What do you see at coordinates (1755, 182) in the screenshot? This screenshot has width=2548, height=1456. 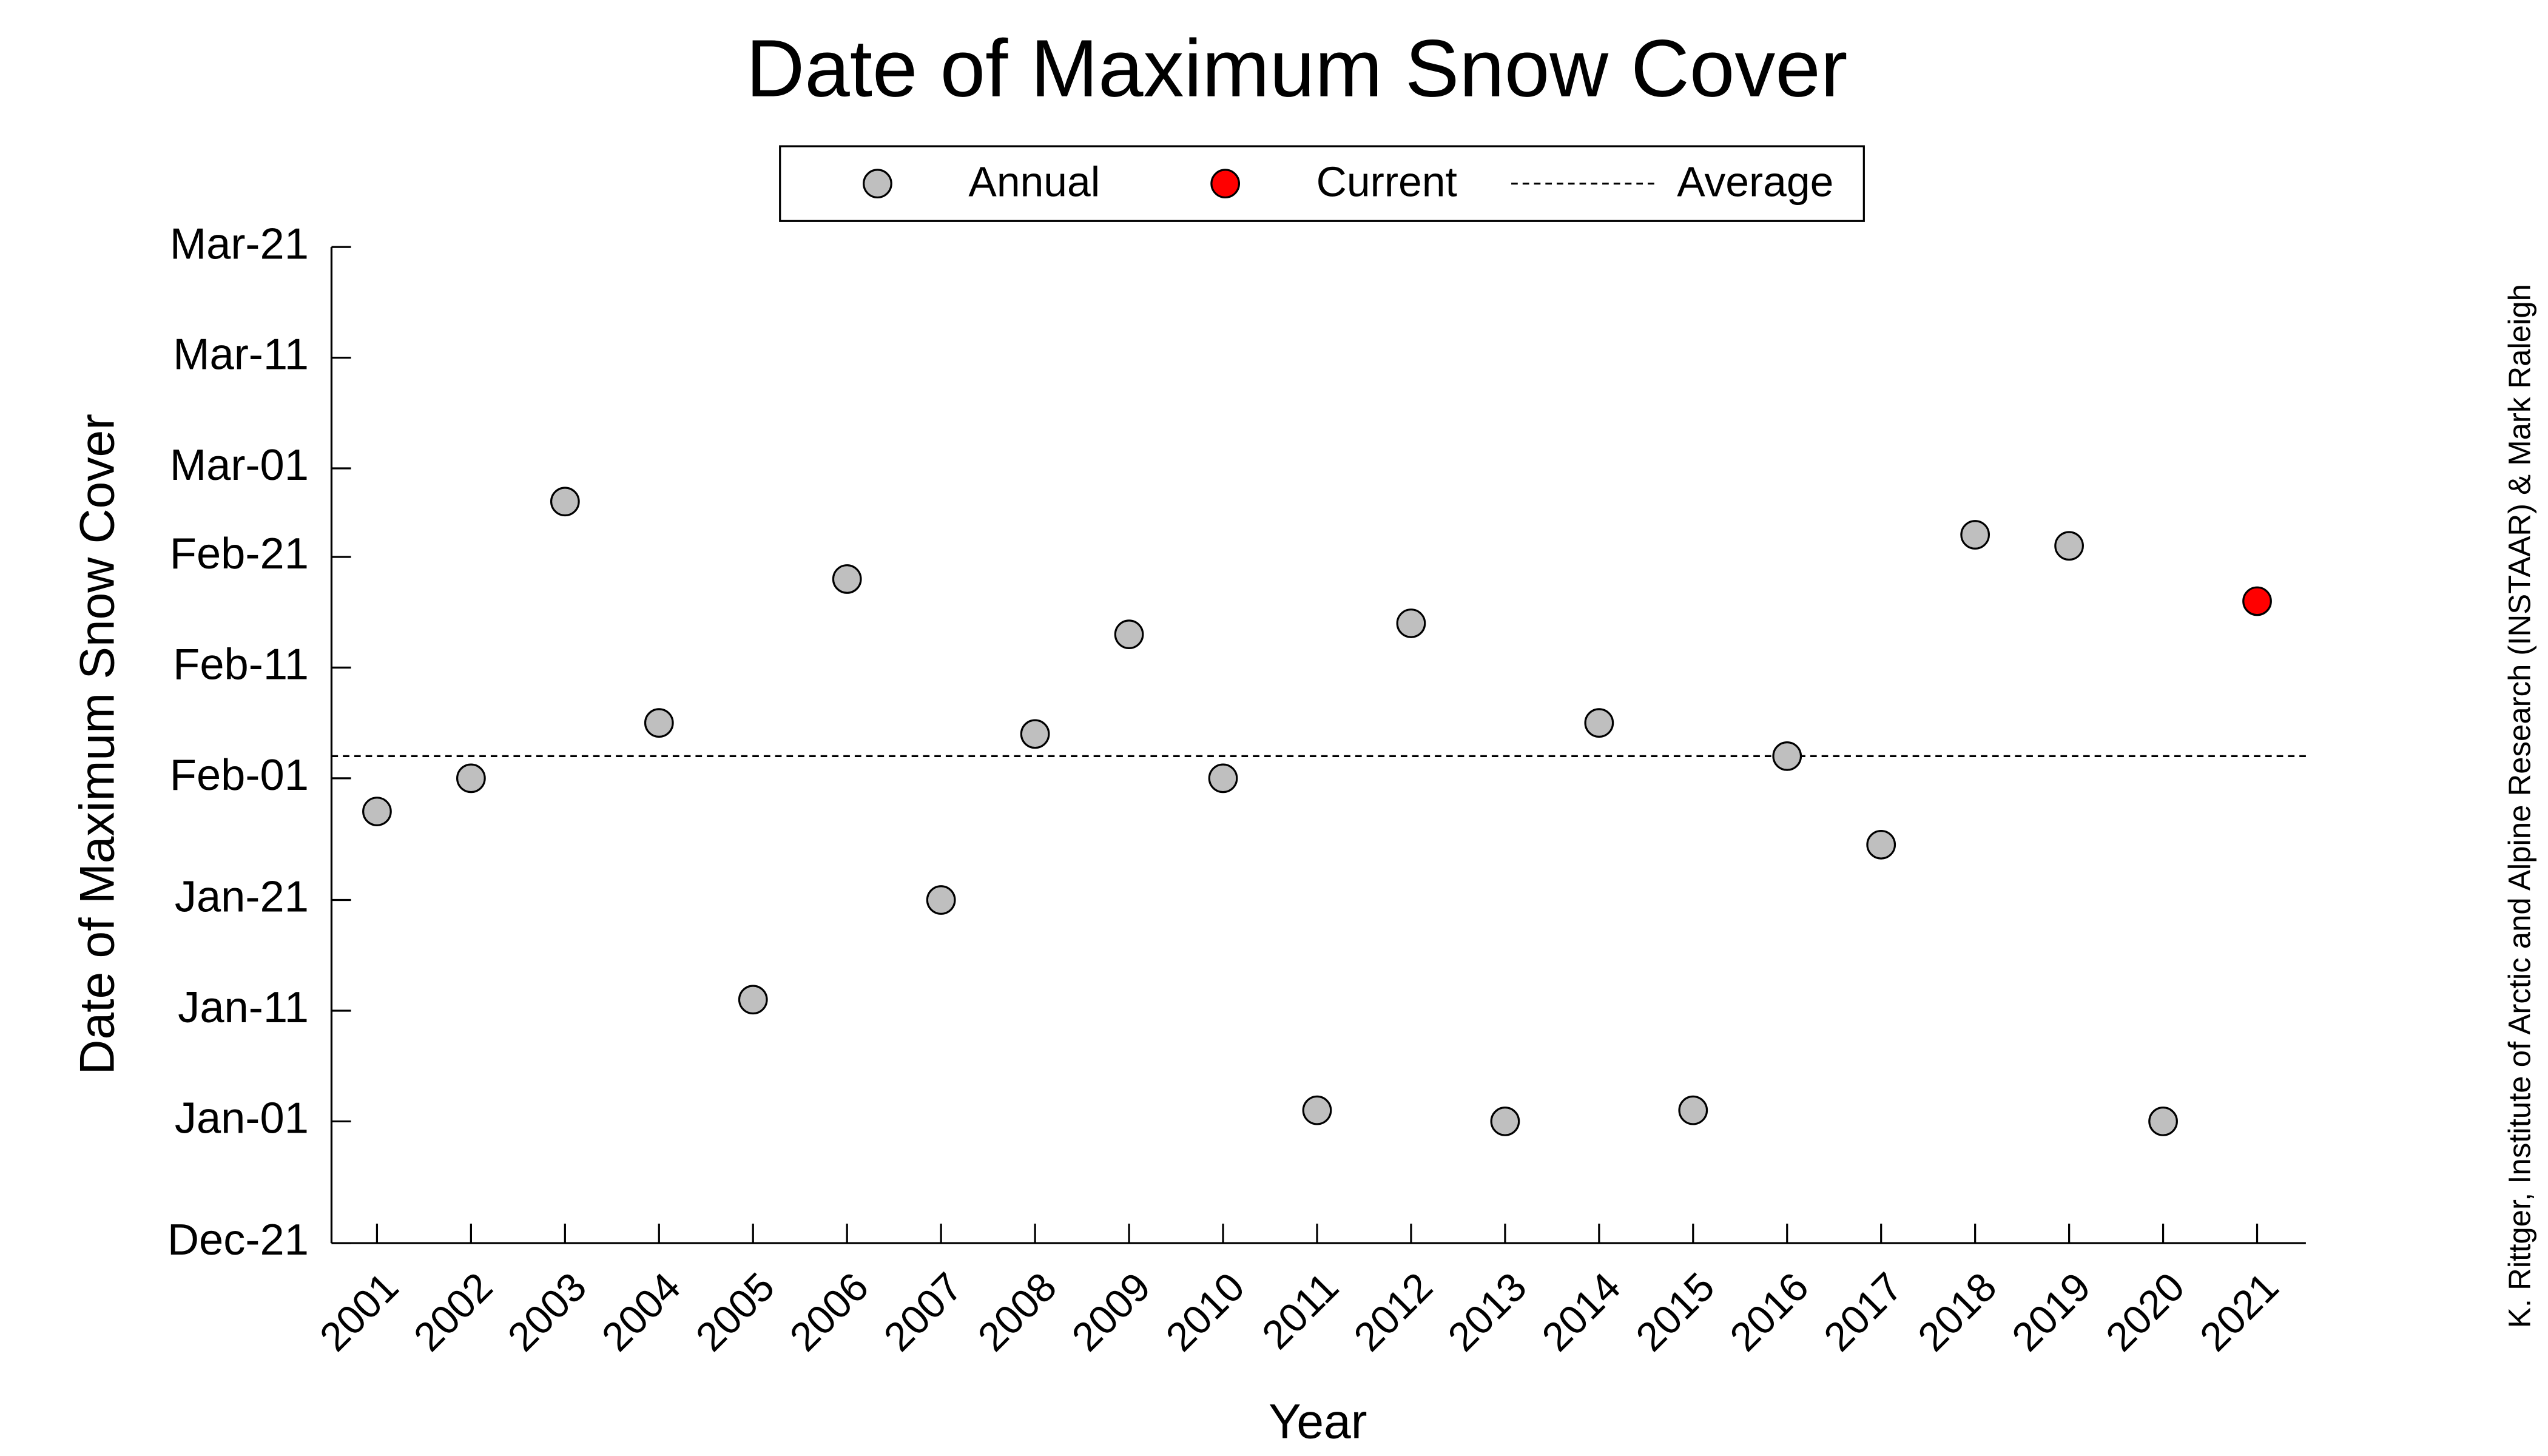 I see `legend-label: Average` at bounding box center [1755, 182].